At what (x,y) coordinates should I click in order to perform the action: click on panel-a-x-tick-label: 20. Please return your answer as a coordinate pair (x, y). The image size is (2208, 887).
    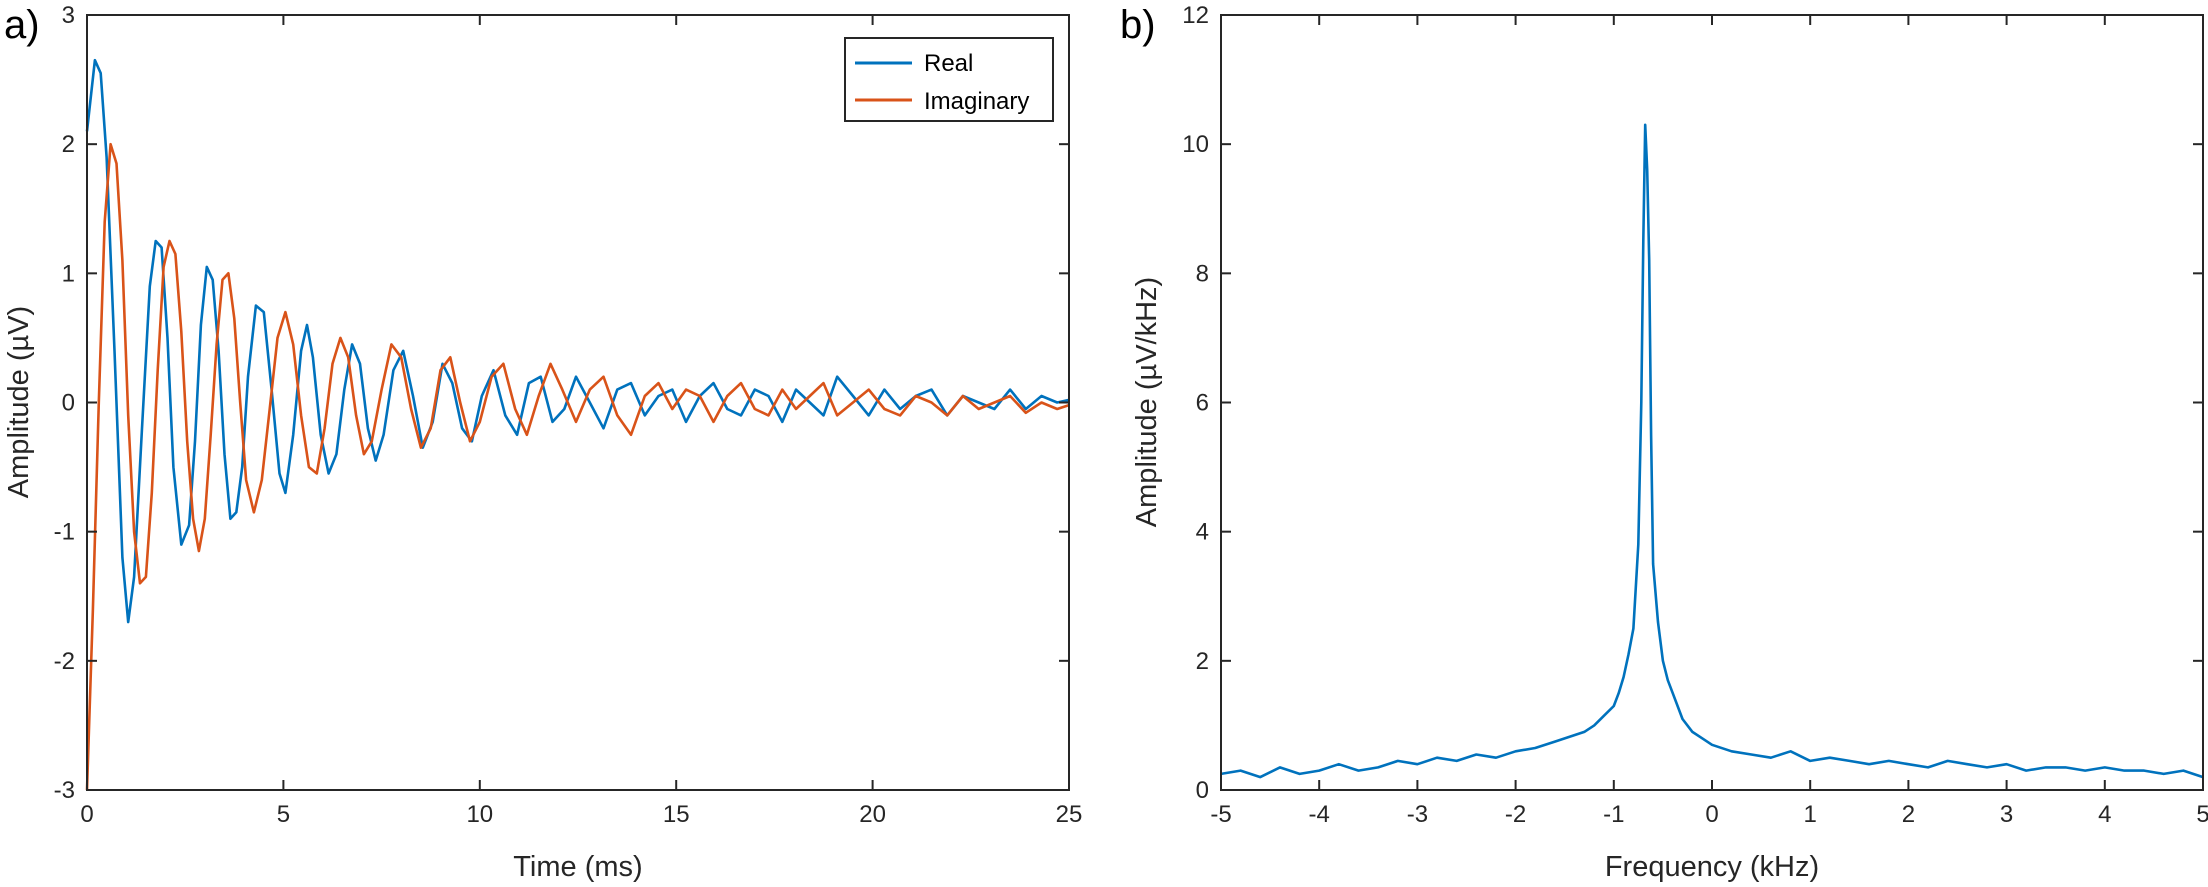
    Looking at the image, I should click on (872, 814).